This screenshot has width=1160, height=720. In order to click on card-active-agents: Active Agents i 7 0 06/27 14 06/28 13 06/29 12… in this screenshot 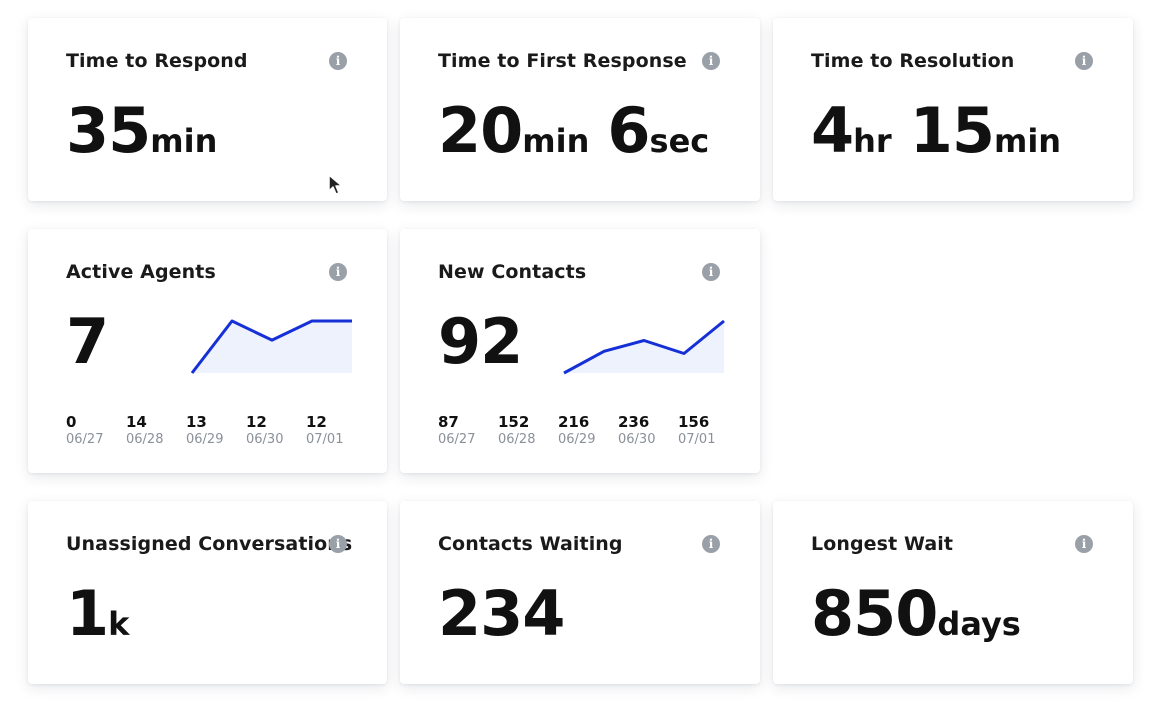, I will do `click(207, 351)`.